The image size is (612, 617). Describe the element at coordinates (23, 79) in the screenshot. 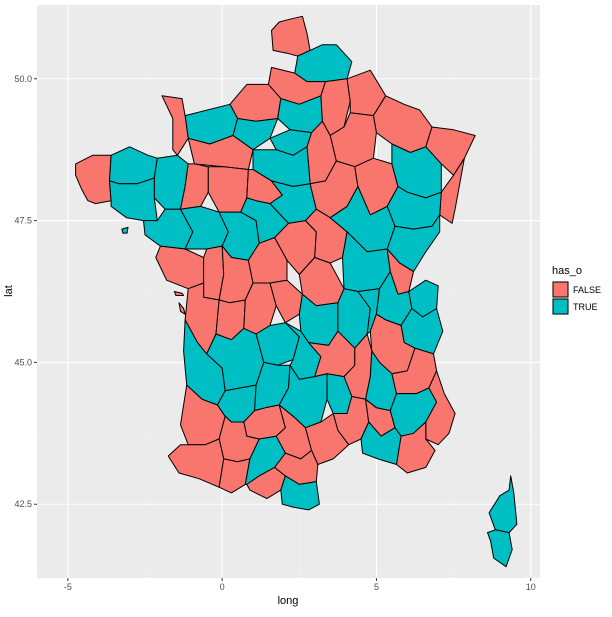

I see `y-tick-label: 50.0` at that location.